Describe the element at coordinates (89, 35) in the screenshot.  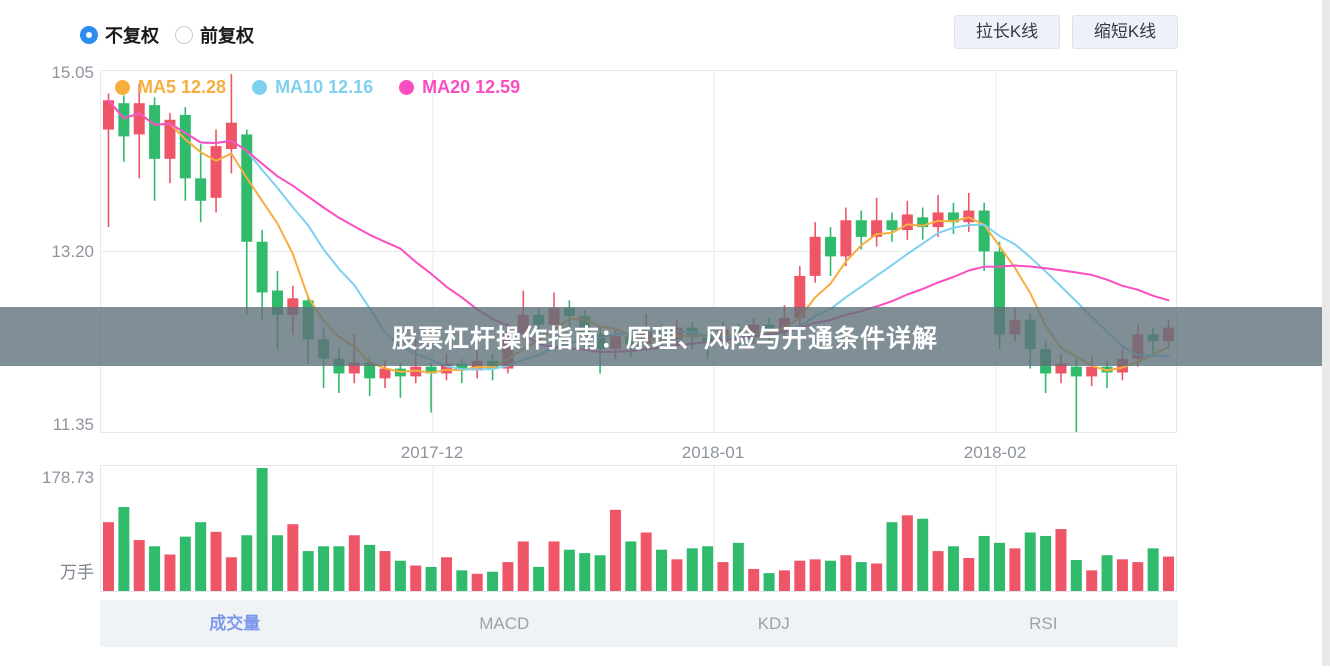
I see `radio-selected-icon` at that location.